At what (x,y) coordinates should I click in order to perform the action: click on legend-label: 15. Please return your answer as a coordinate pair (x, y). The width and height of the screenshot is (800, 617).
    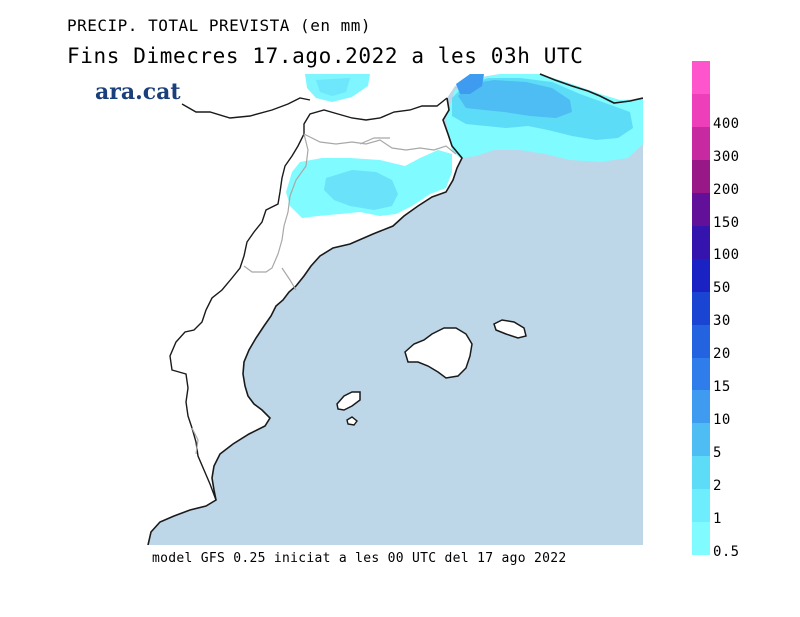
    Looking at the image, I should click on (722, 387).